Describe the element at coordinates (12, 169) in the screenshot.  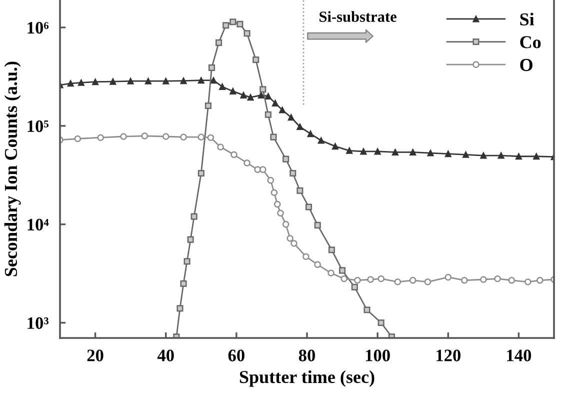
I see `y-axis-title: Secondary Ion Counts (a.u.)` at that location.